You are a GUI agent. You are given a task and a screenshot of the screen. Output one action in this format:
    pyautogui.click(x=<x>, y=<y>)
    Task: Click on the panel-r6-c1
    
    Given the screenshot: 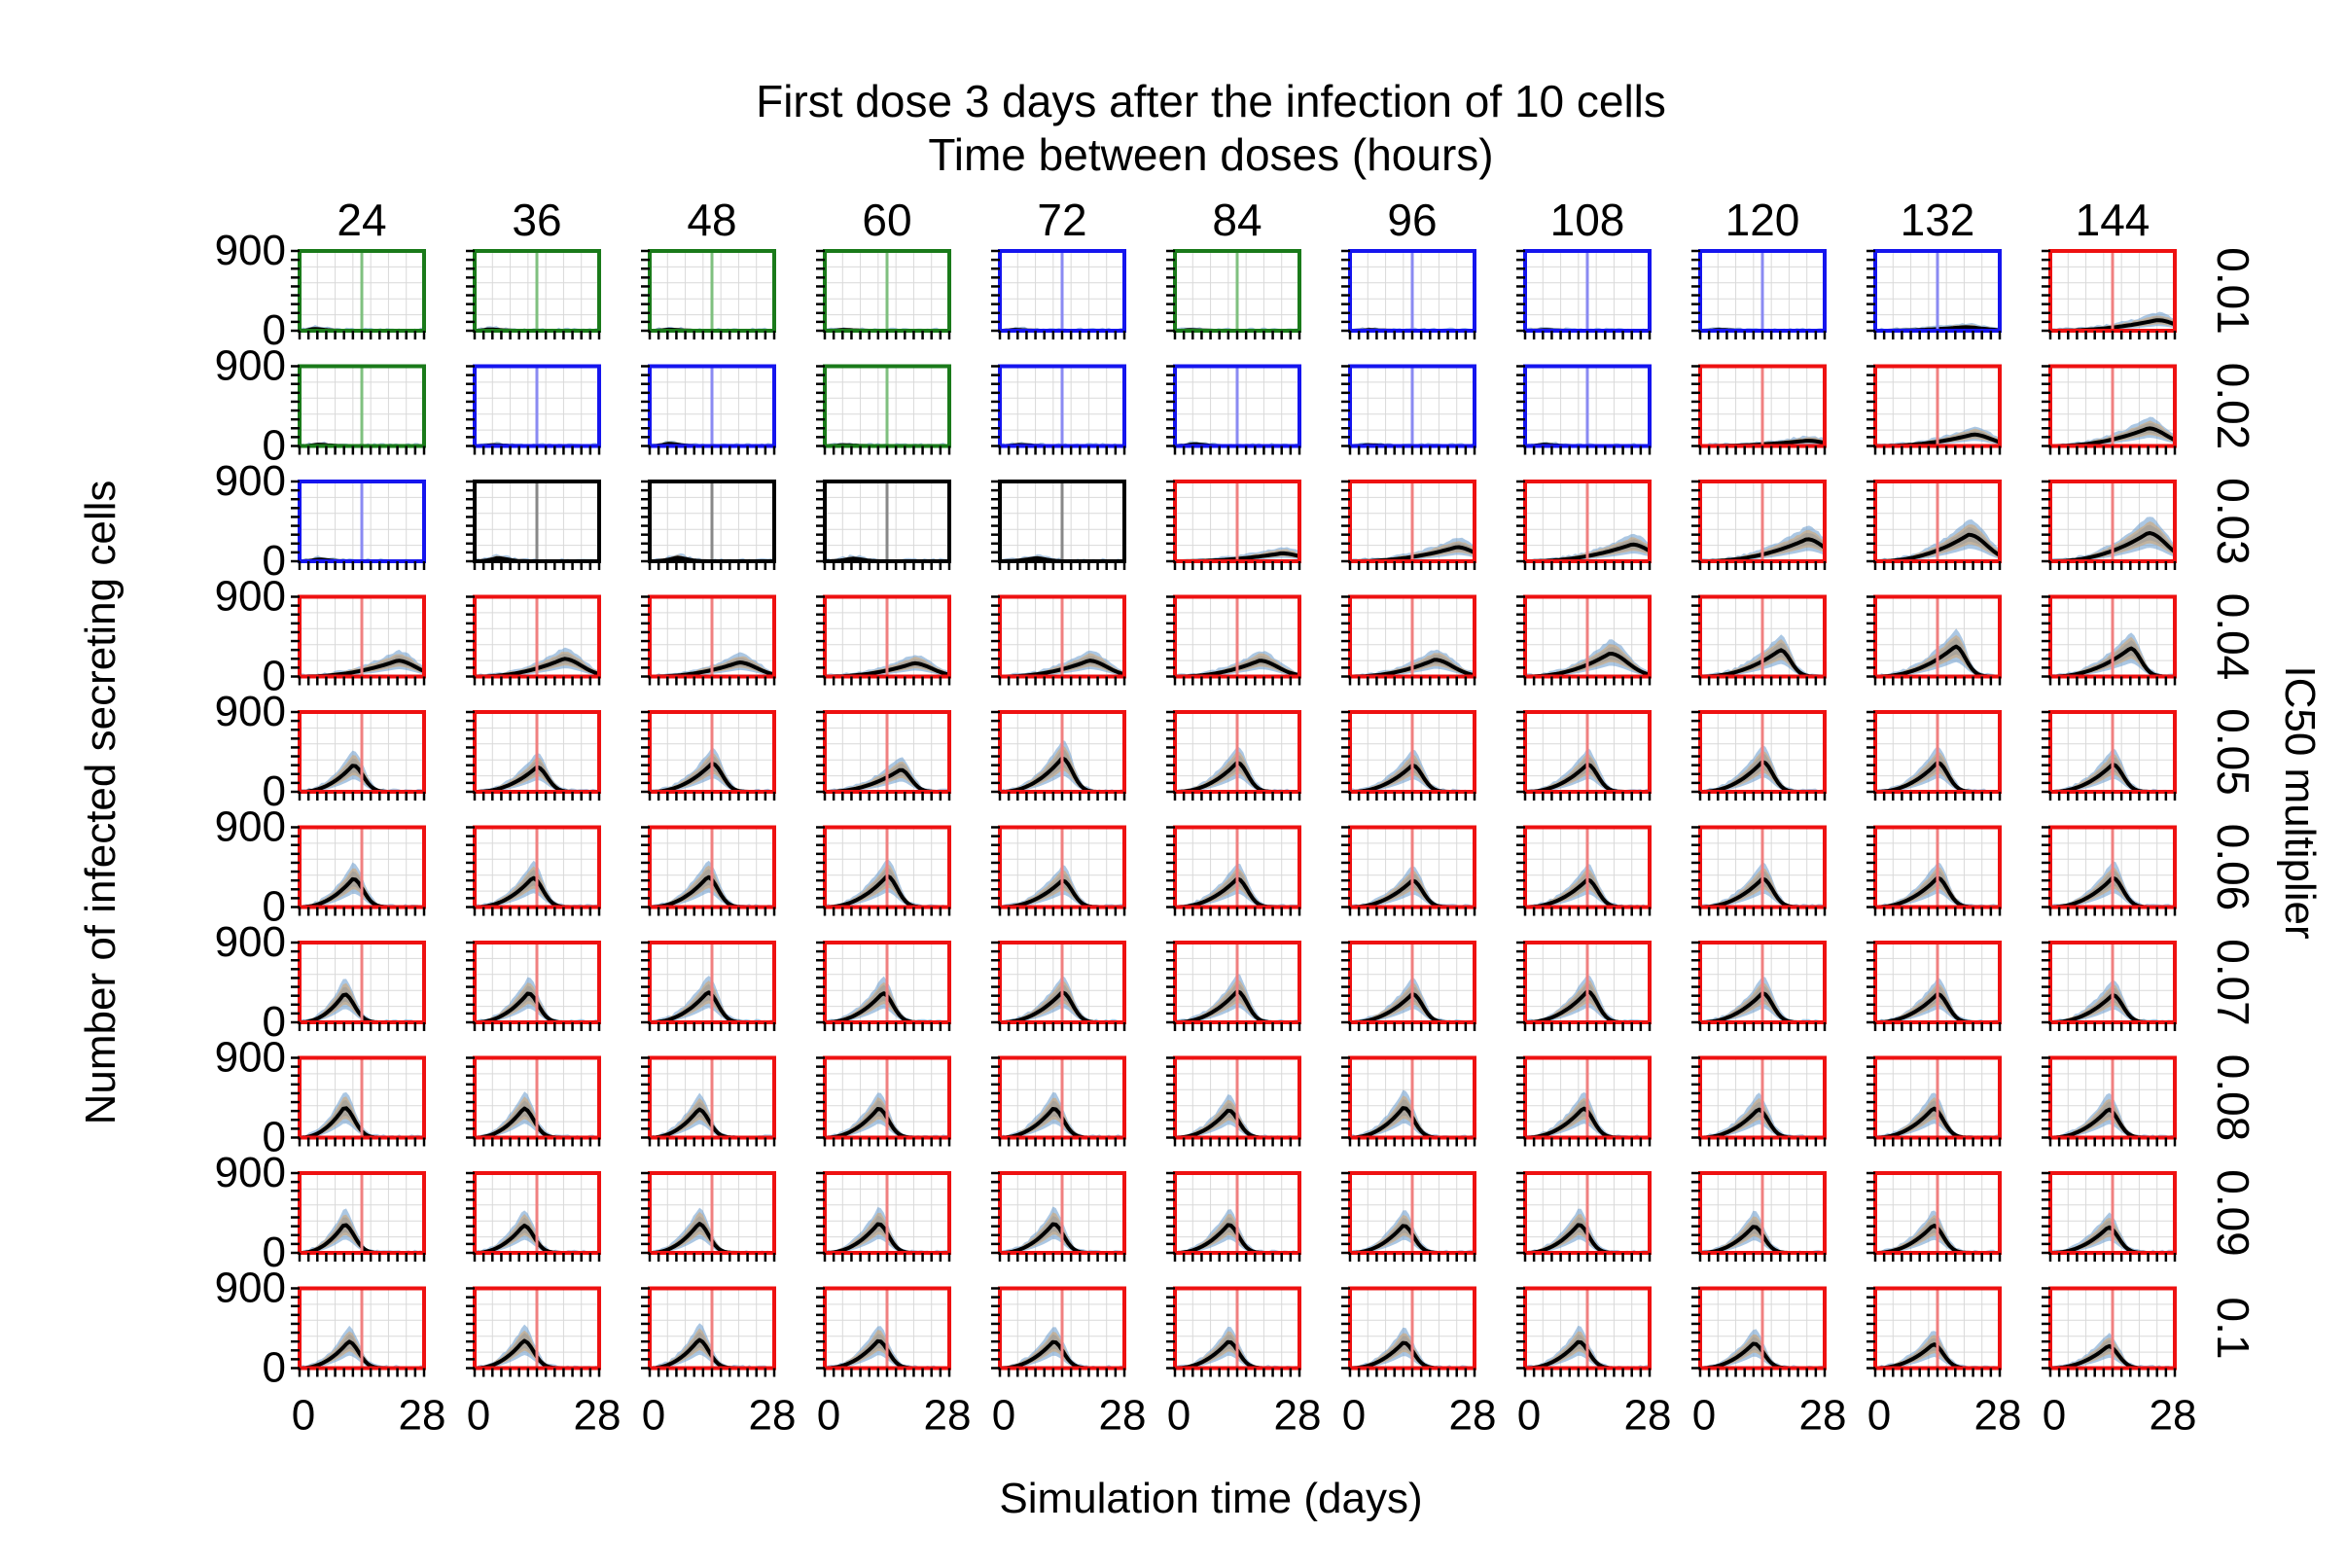 What is the action you would take?
    pyautogui.click(x=533, y=986)
    